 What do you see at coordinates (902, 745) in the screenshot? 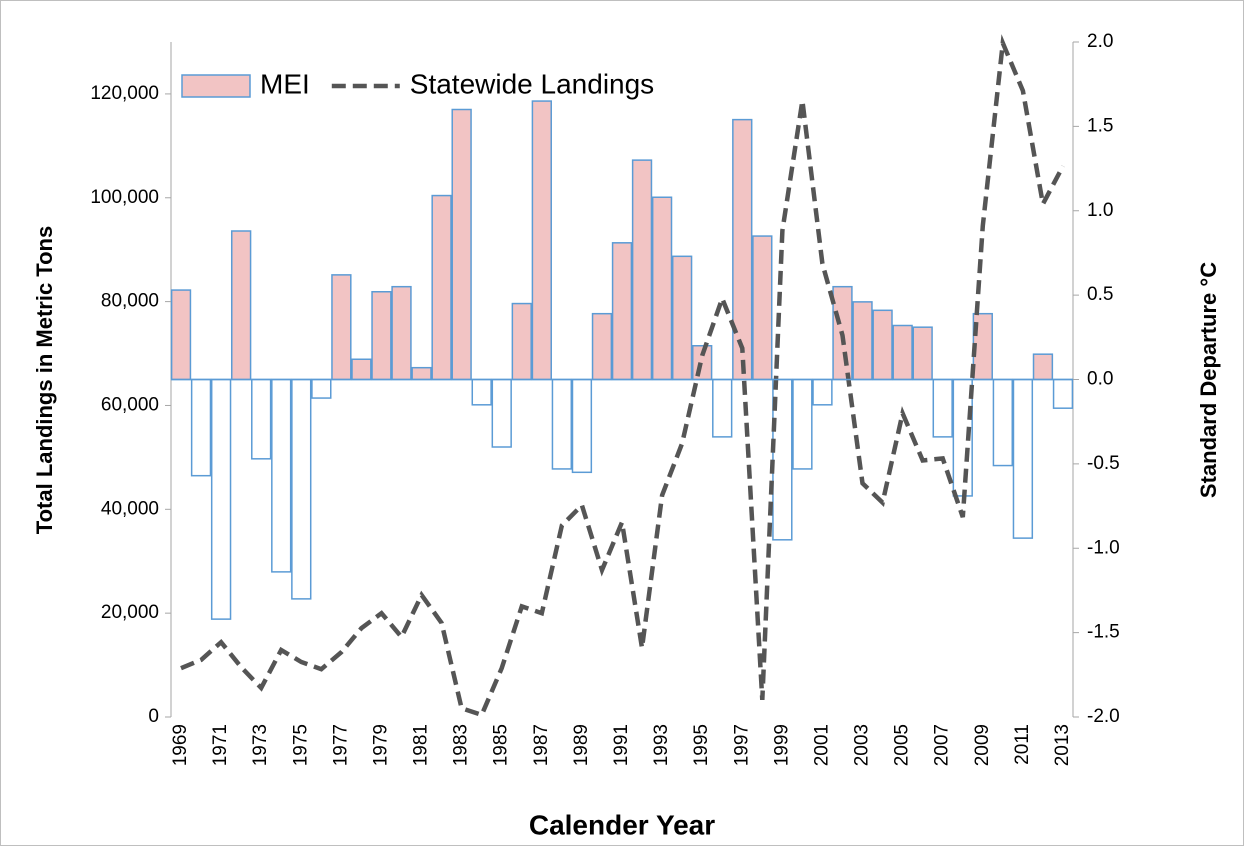
I see `x-tick-label: 2005` at bounding box center [902, 745].